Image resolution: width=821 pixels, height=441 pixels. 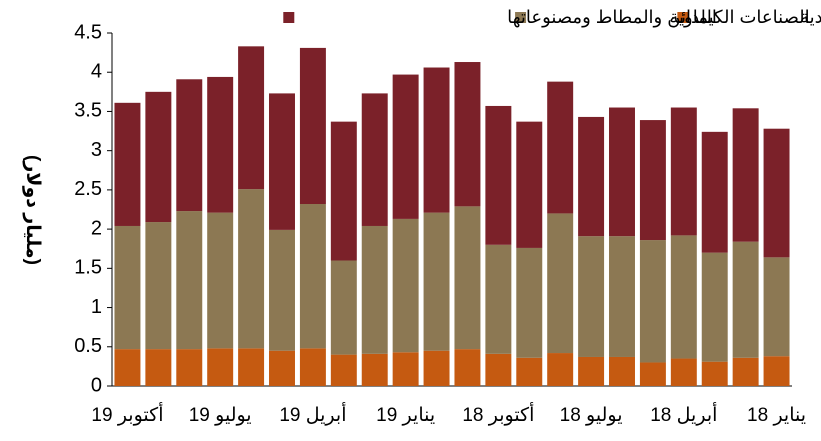 What do you see at coordinates (220, 415) in the screenshot?
I see `x-tick-label: يوليو 19` at bounding box center [220, 415].